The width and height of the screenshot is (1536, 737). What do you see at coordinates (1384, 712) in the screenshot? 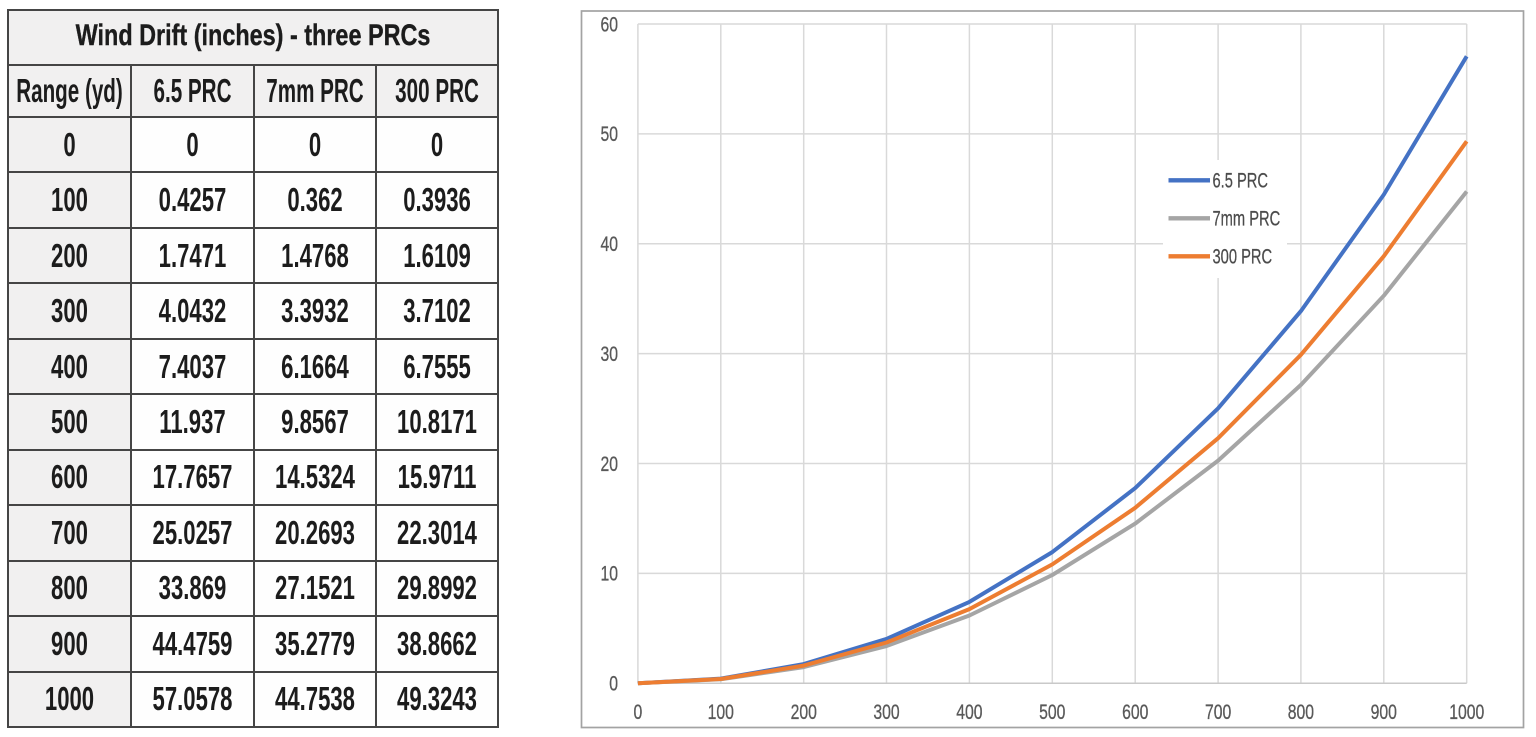
I see `svg-text: 900` at bounding box center [1384, 712].